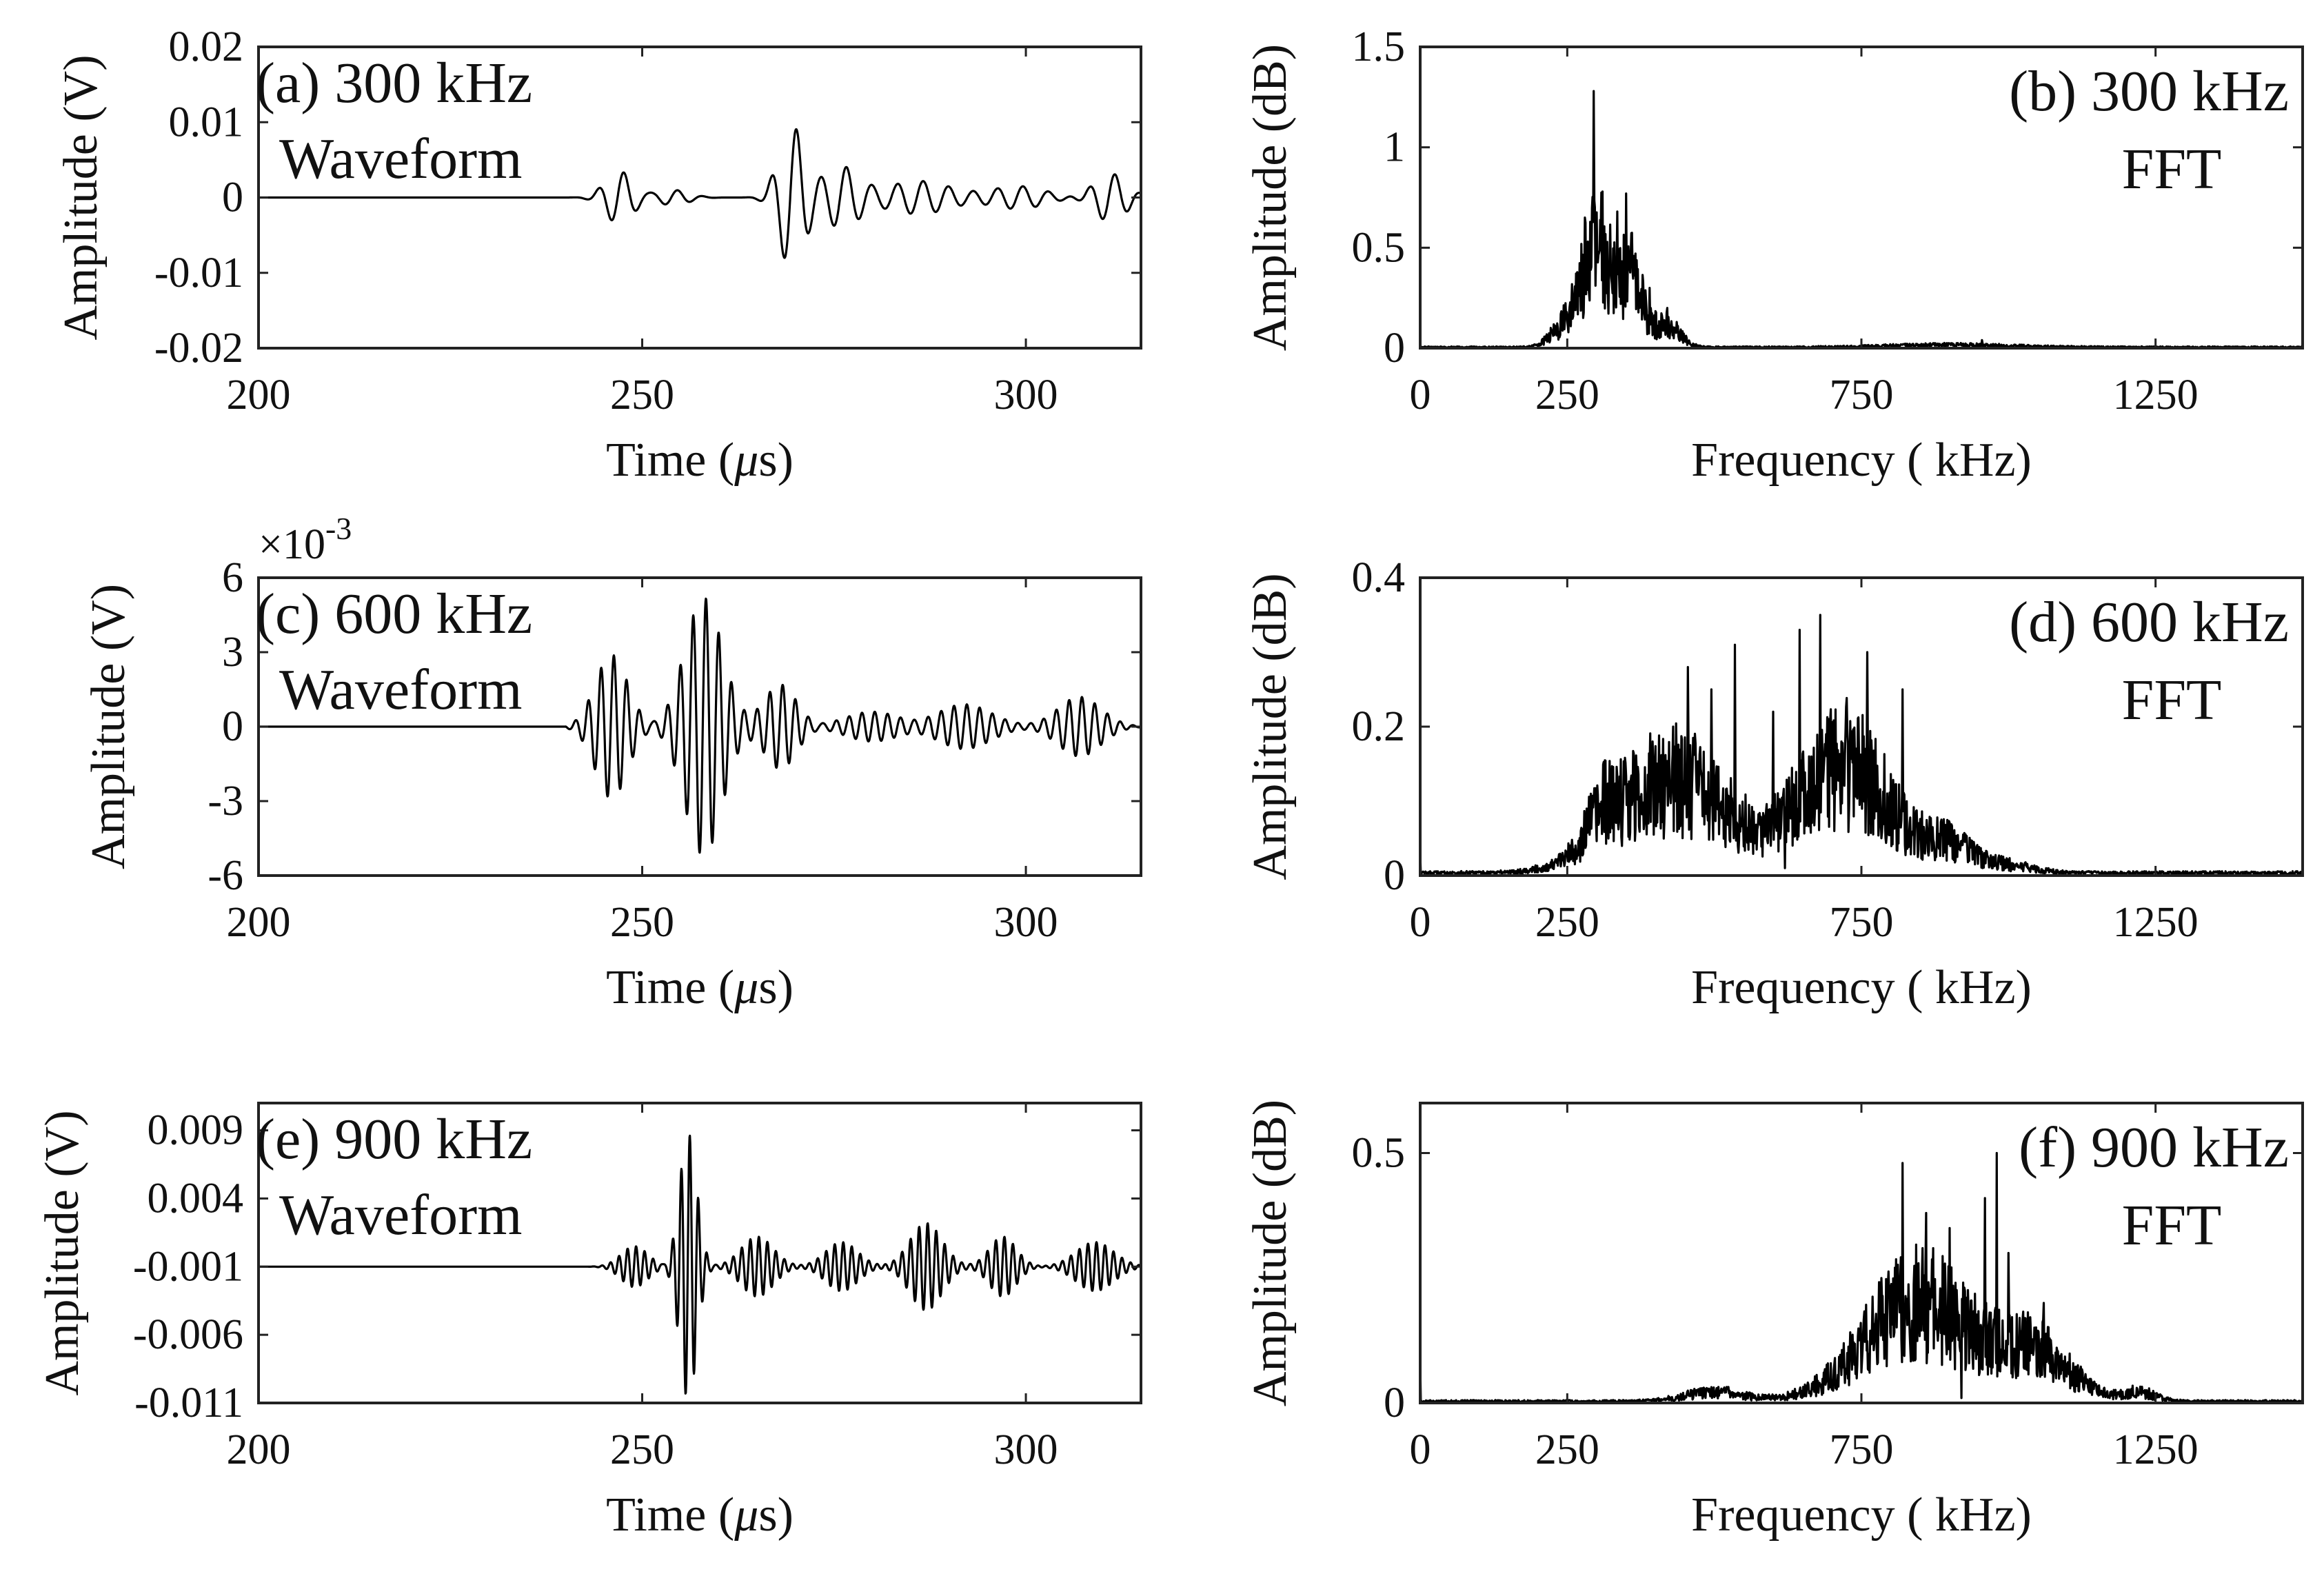 Image resolution: width=2324 pixels, height=1576 pixels. What do you see at coordinates (225, 801) in the screenshot?
I see `y-tick-label: -3` at bounding box center [225, 801].